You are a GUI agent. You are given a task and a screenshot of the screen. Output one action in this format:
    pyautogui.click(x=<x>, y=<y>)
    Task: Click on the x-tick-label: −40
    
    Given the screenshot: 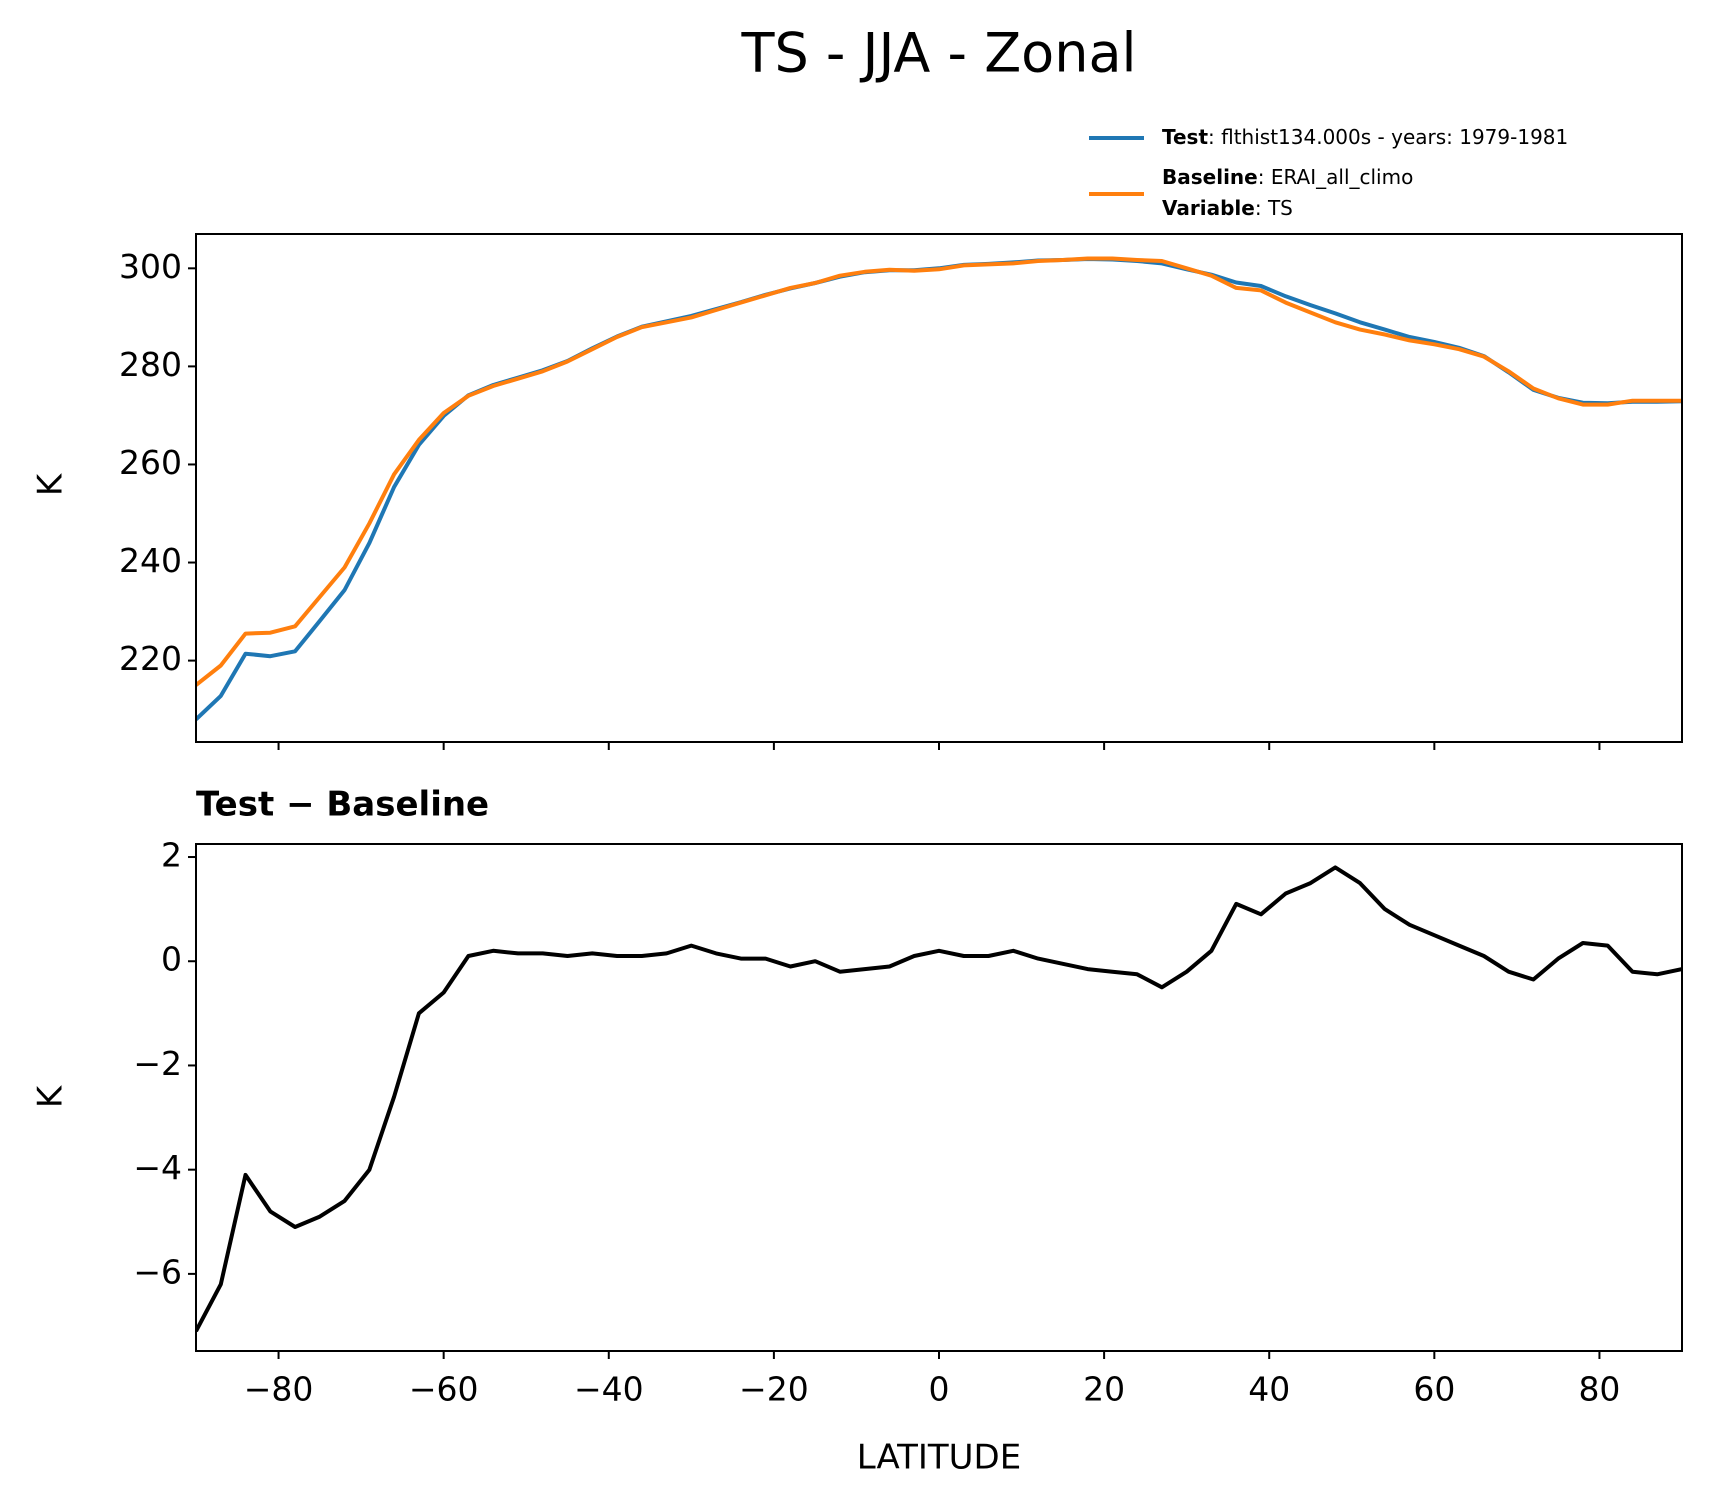 What is the action you would take?
    pyautogui.click(x=609, y=1389)
    